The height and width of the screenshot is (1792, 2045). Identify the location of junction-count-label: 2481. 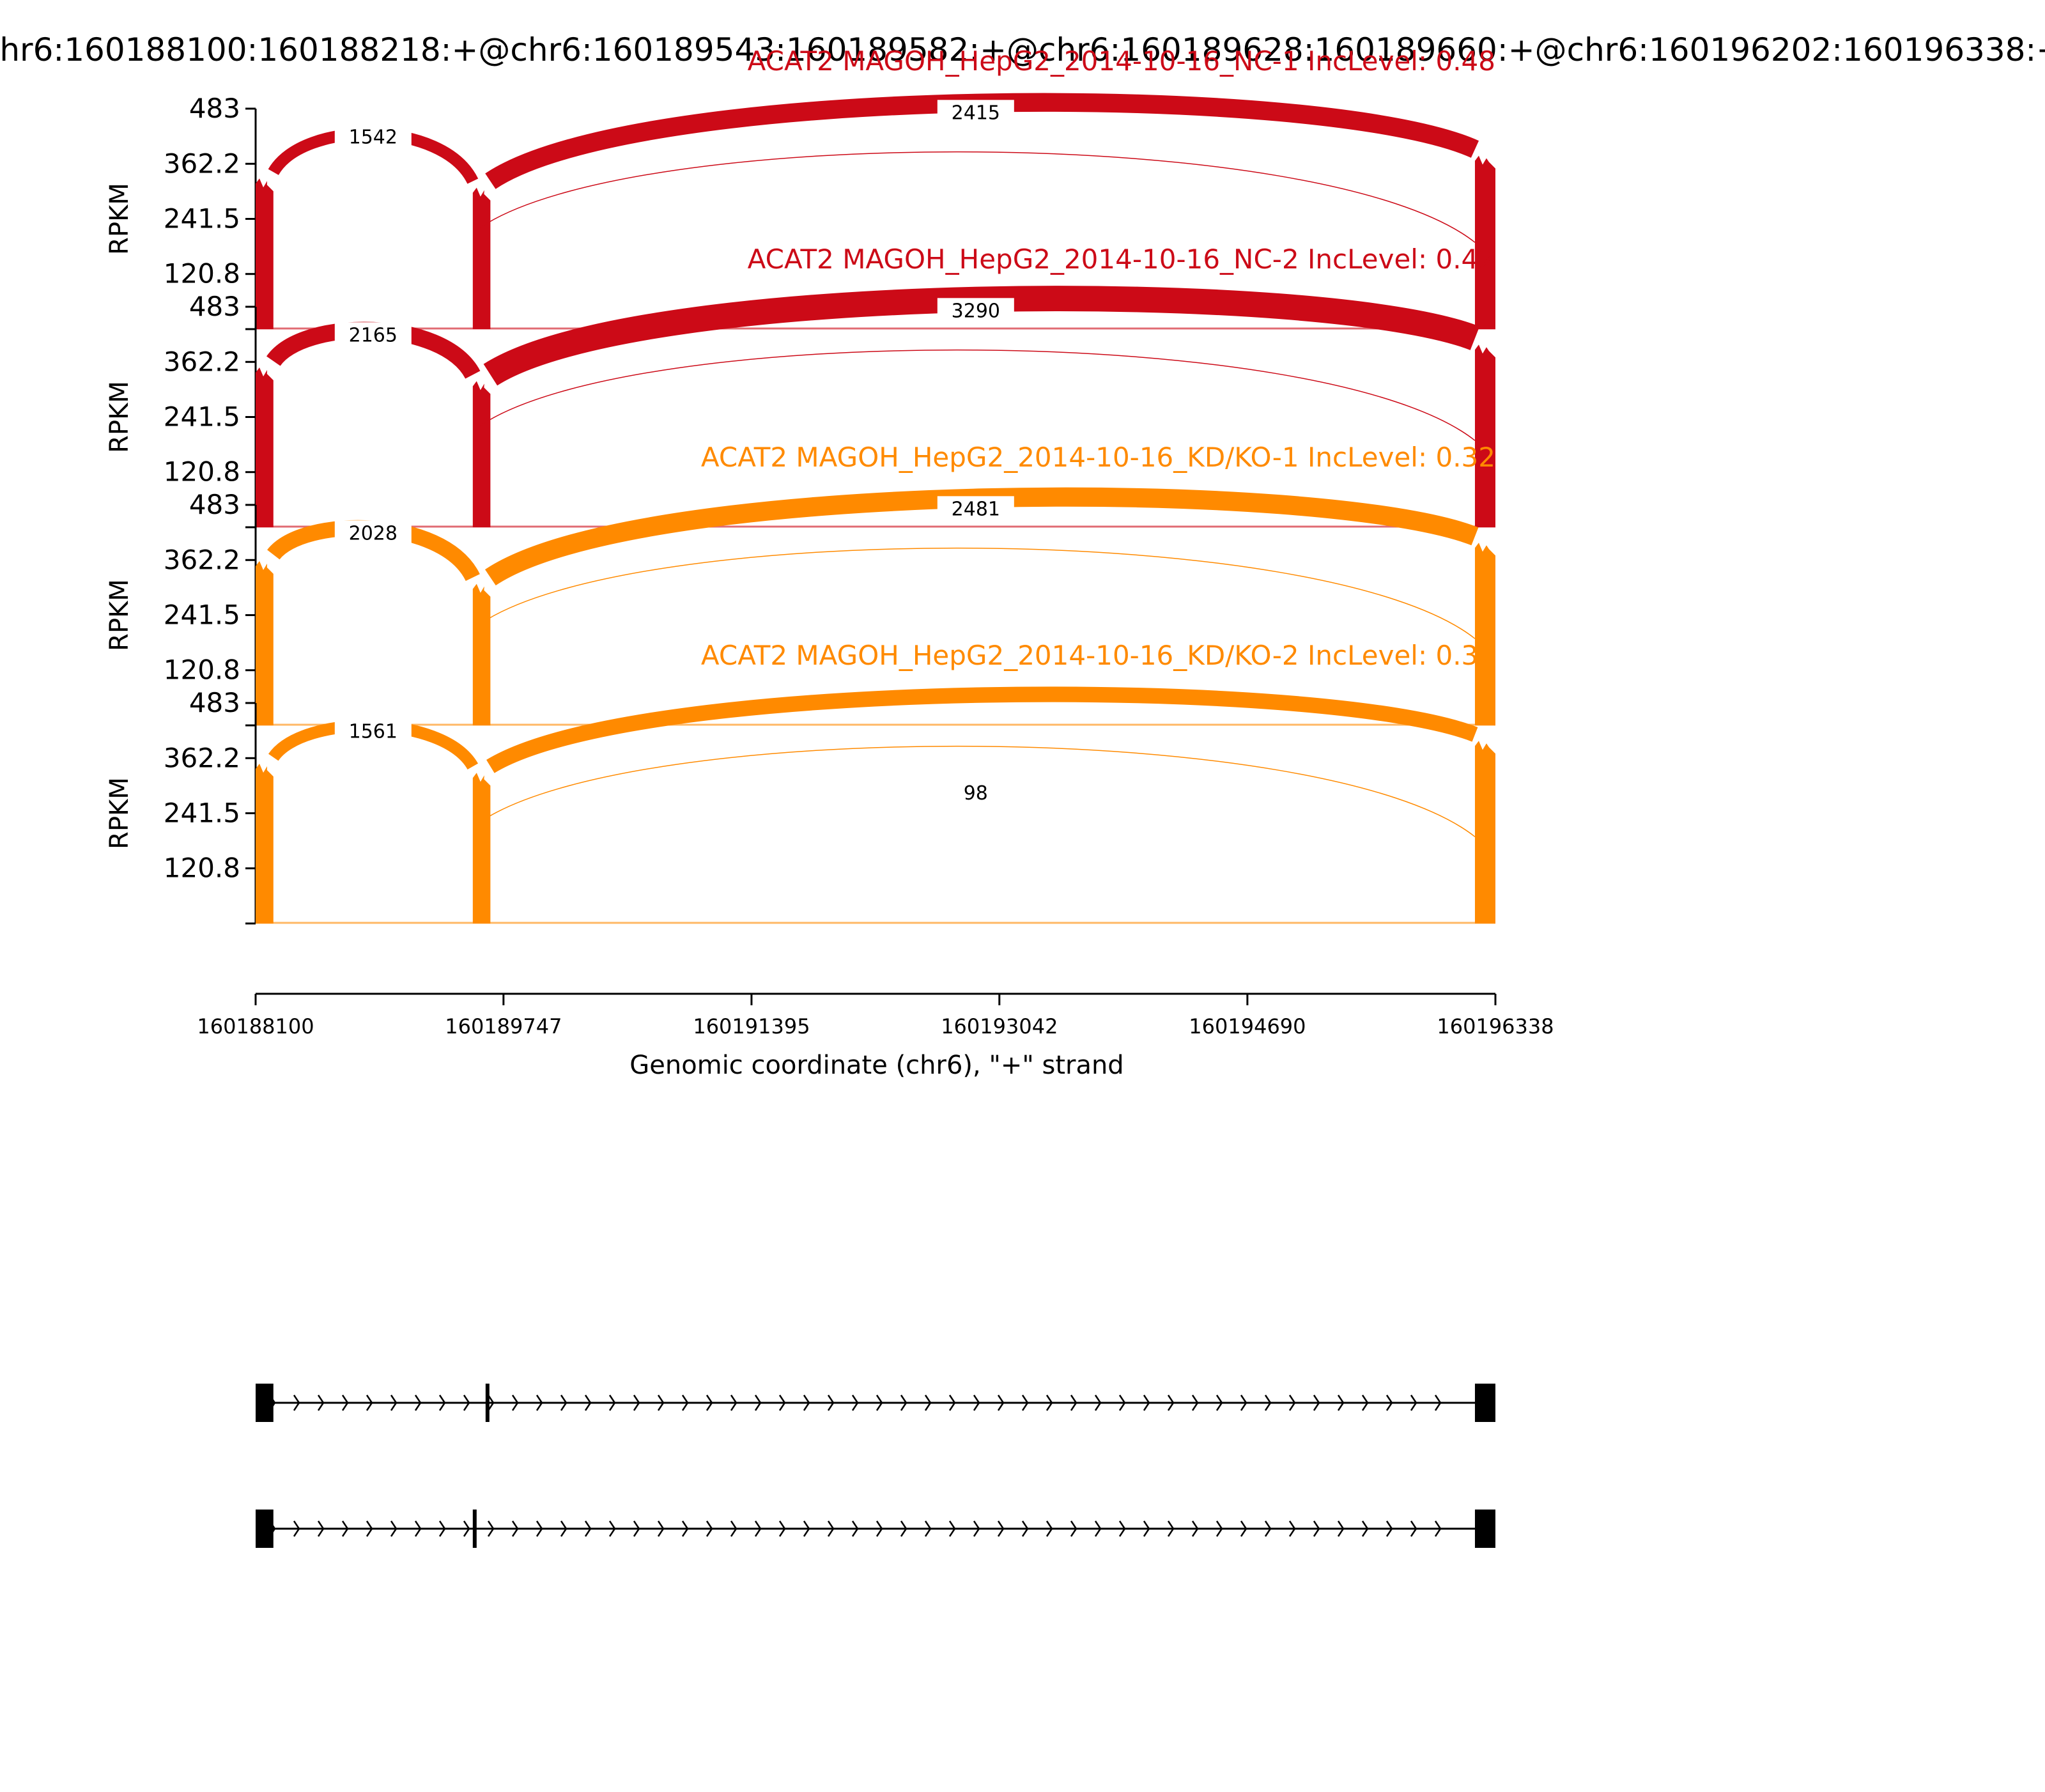
(976, 509).